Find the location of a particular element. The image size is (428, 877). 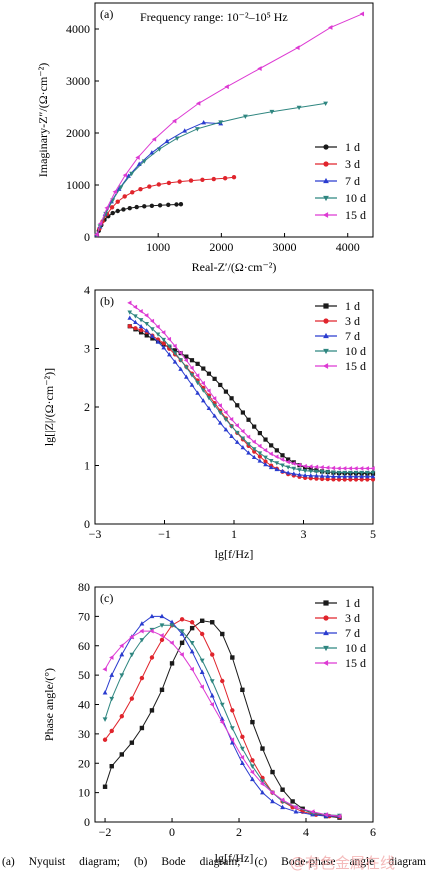

x-axis-label: Real-Z′/(Ω·cm⁻²) is located at coordinates (234, 267).